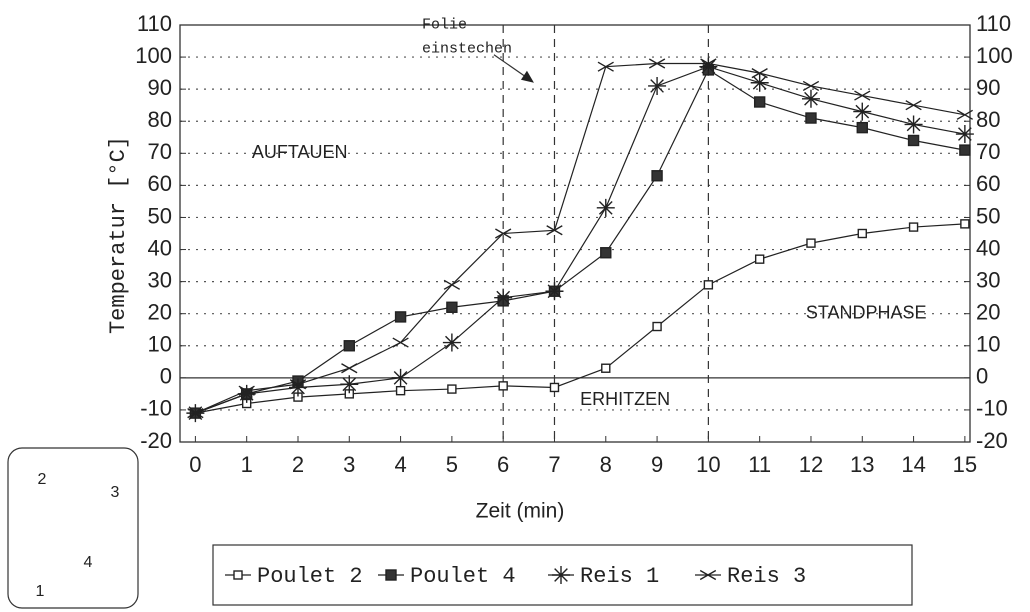  Describe the element at coordinates (115, 492) in the screenshot. I see `inset-label: 3` at that location.